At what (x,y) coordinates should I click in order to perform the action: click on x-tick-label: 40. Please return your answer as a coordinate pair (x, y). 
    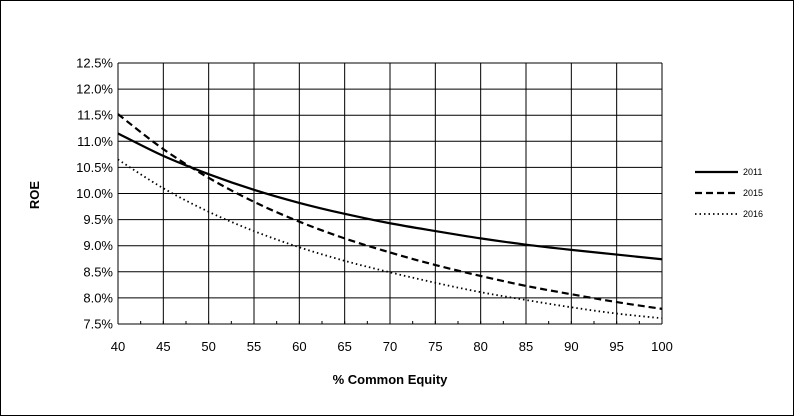
    Looking at the image, I should click on (118, 346).